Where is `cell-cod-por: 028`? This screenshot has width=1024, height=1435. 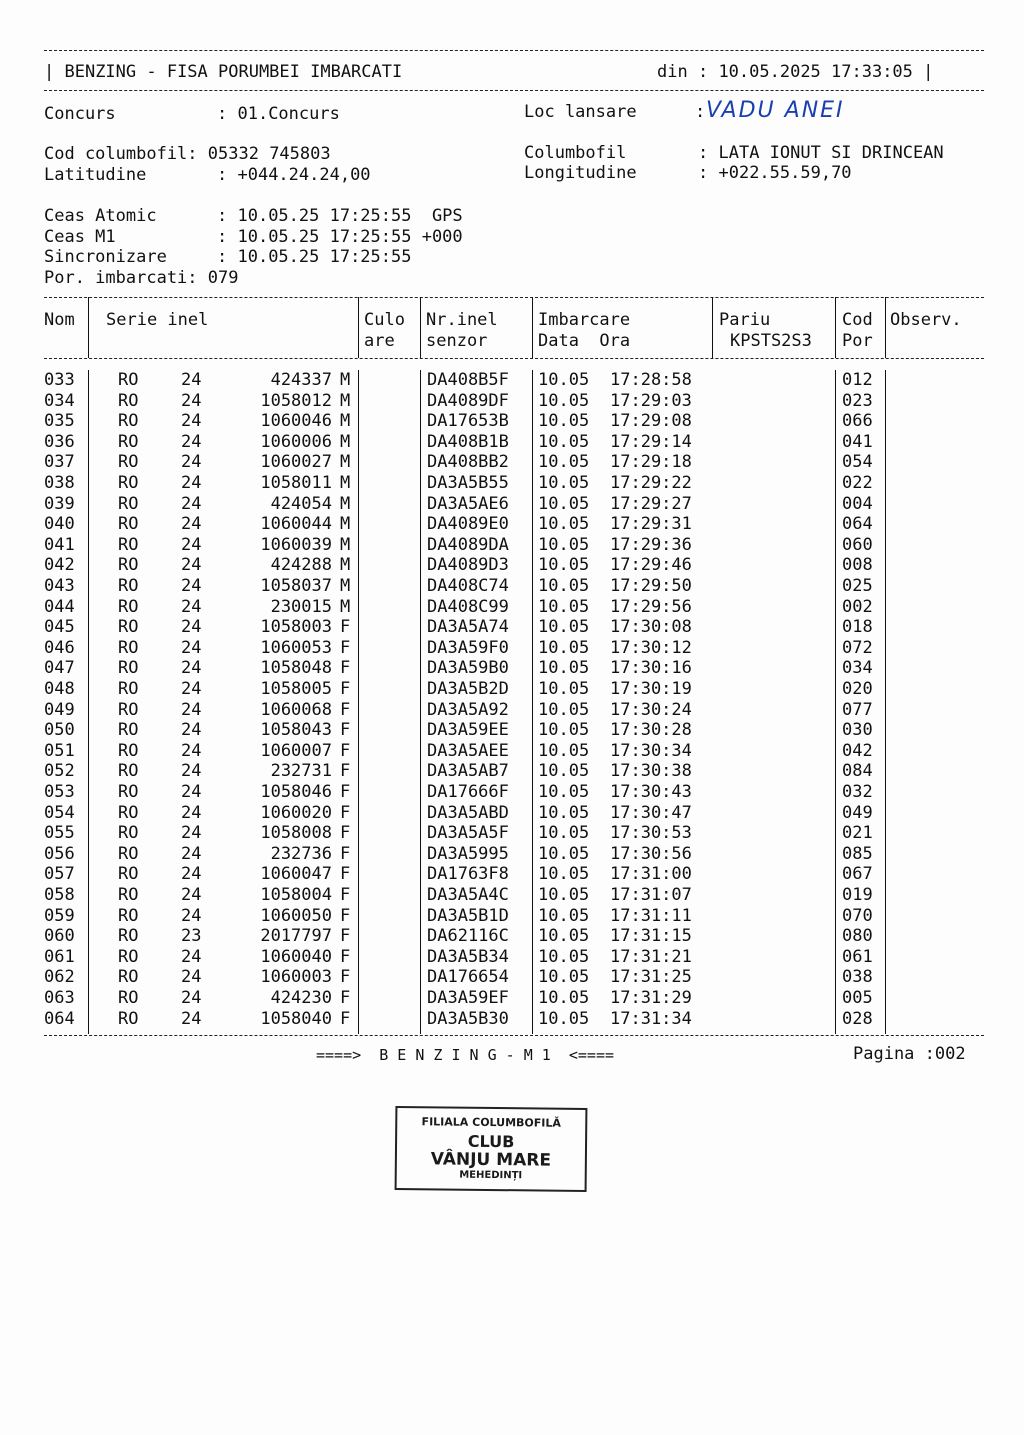 cell-cod-por: 028 is located at coordinates (857, 1018).